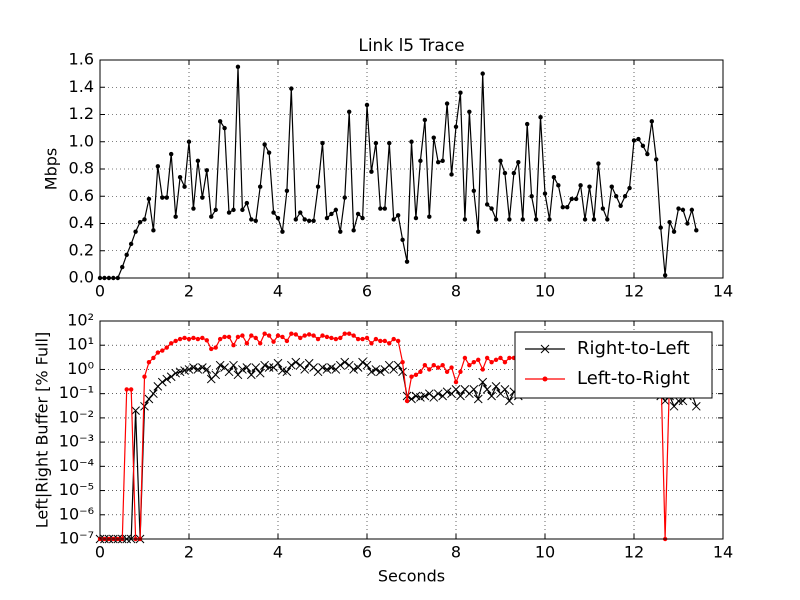  What do you see at coordinates (411, 576) in the screenshot?
I see `x-axis-label: Seconds` at bounding box center [411, 576].